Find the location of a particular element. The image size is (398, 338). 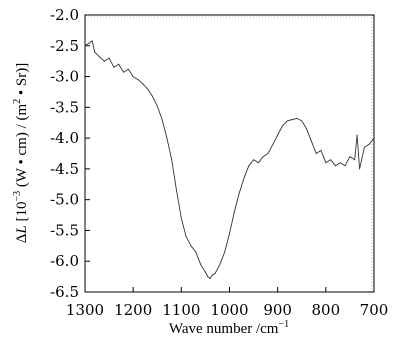

y-tick-label: -6.0 is located at coordinates (64, 261).